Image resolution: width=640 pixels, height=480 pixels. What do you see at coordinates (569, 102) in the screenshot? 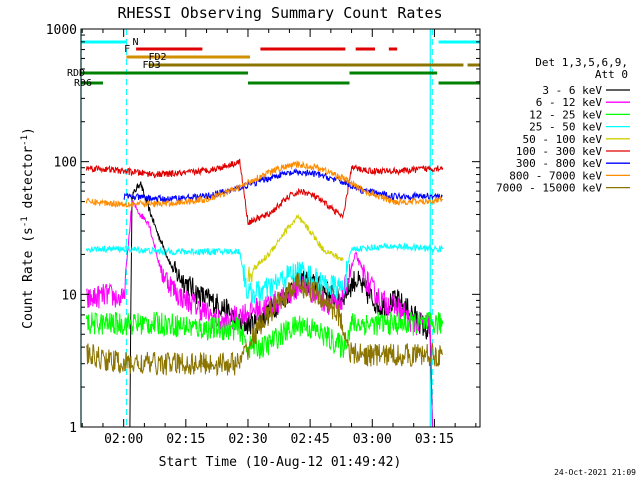
I see `legend-label: 6 - 12 keV` at bounding box center [569, 102].